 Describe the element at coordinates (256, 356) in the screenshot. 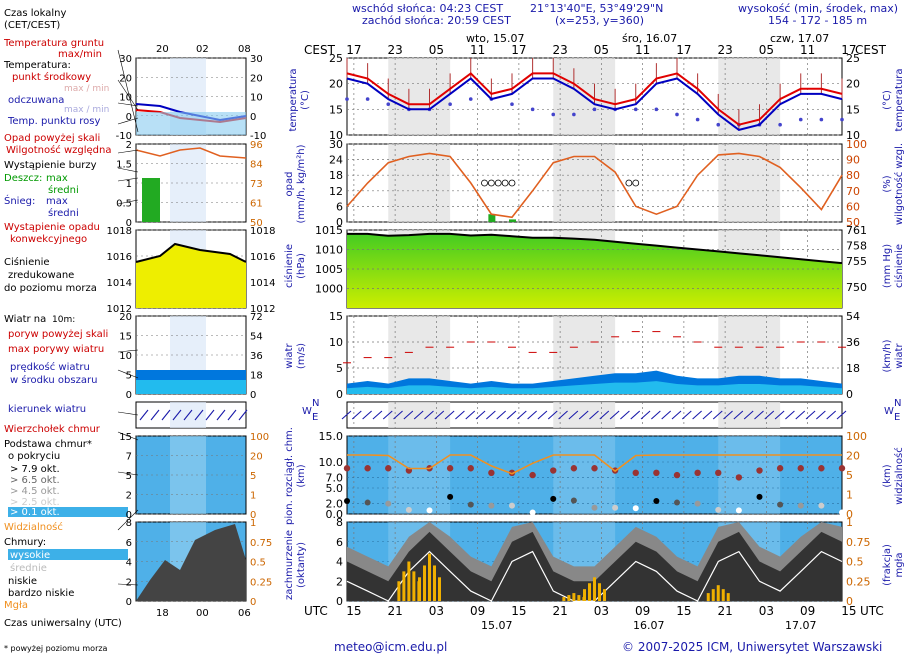

I see `mini-ytick-right-wind-2: 36` at that location.